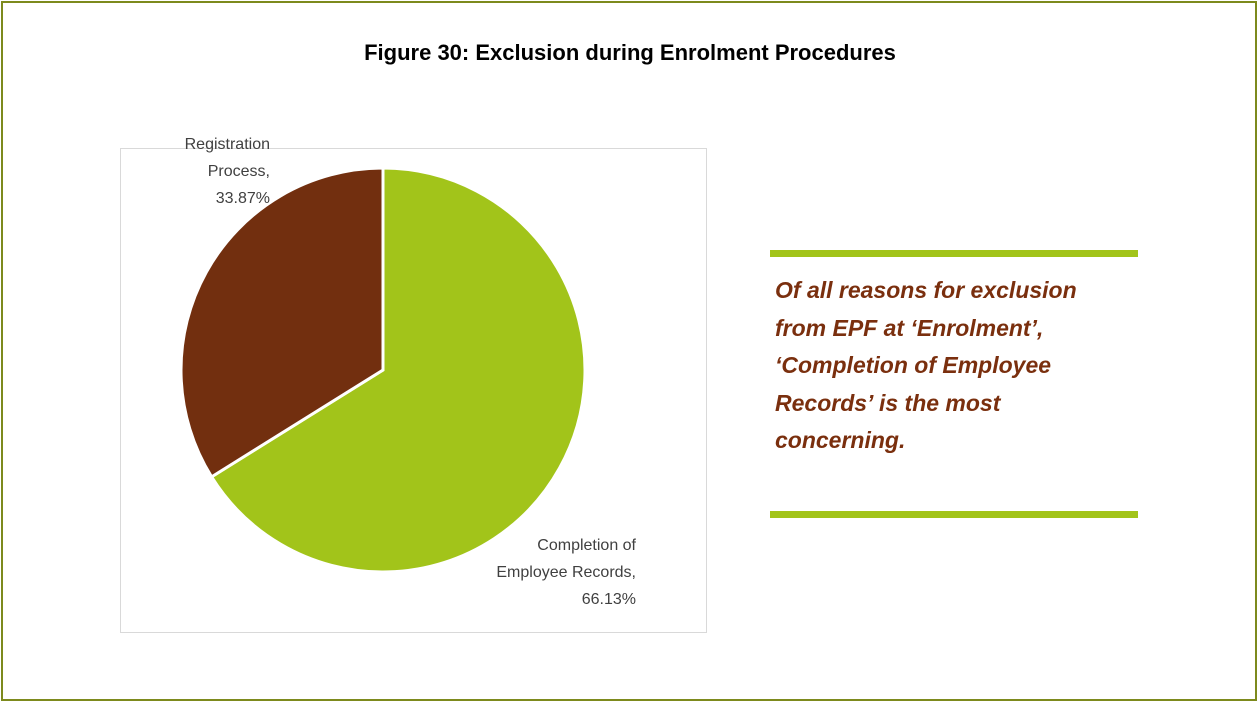 The width and height of the screenshot is (1260, 701). I want to click on pie-slice, so click(282, 322).